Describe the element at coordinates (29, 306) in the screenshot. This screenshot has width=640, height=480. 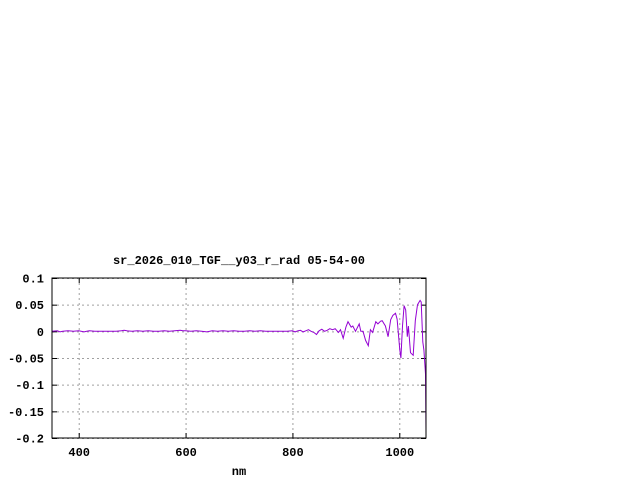
I see `y-tick-label: 0.05` at that location.